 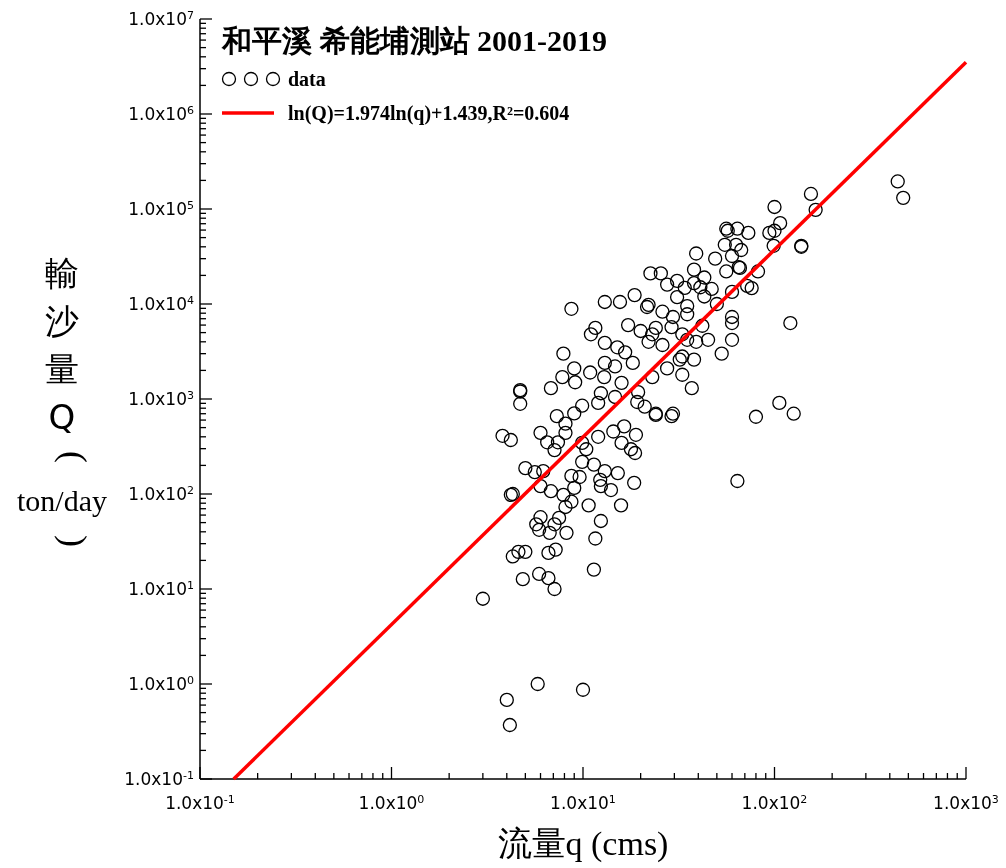 What do you see at coordinates (583, 802) in the screenshot?
I see `x-tick-label: 1.0x10$^{1}$` at bounding box center [583, 802].